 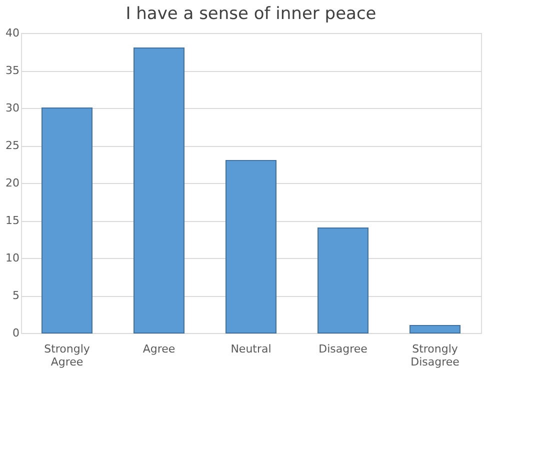 I want to click on y-tick-label: 20, so click(x=13, y=183).